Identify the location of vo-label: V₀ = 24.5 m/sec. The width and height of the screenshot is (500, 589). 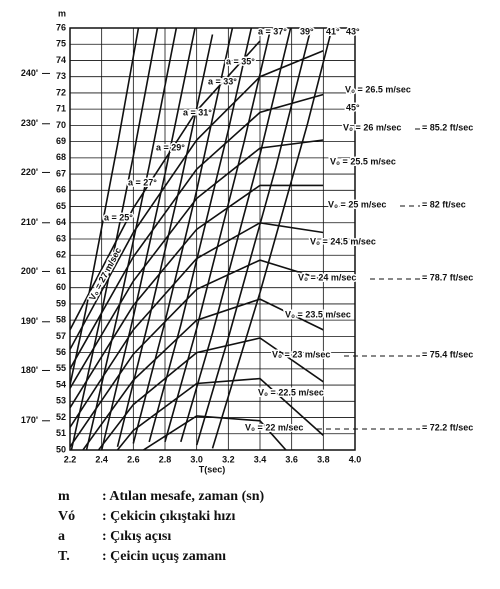
(343, 241).